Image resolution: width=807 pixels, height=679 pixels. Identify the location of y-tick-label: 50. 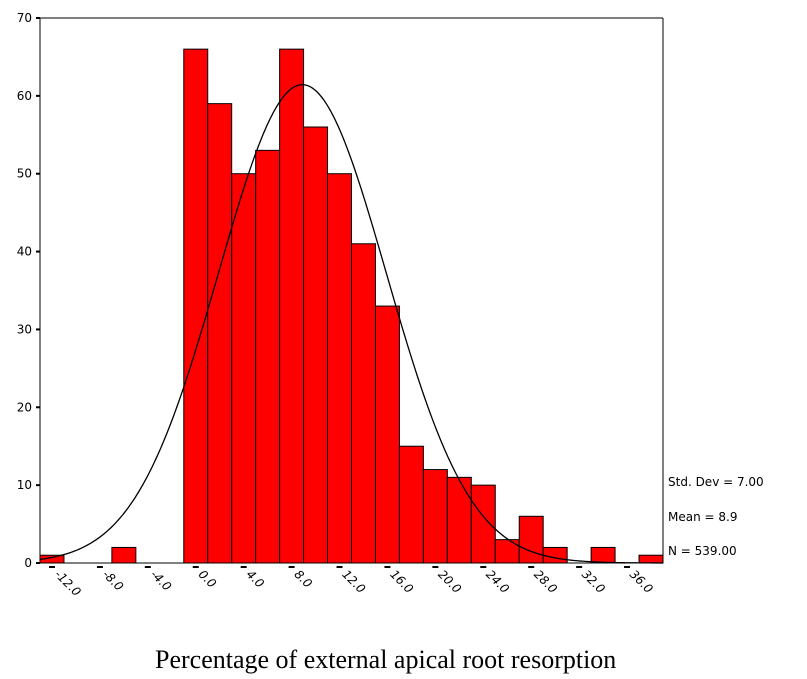
(24, 174).